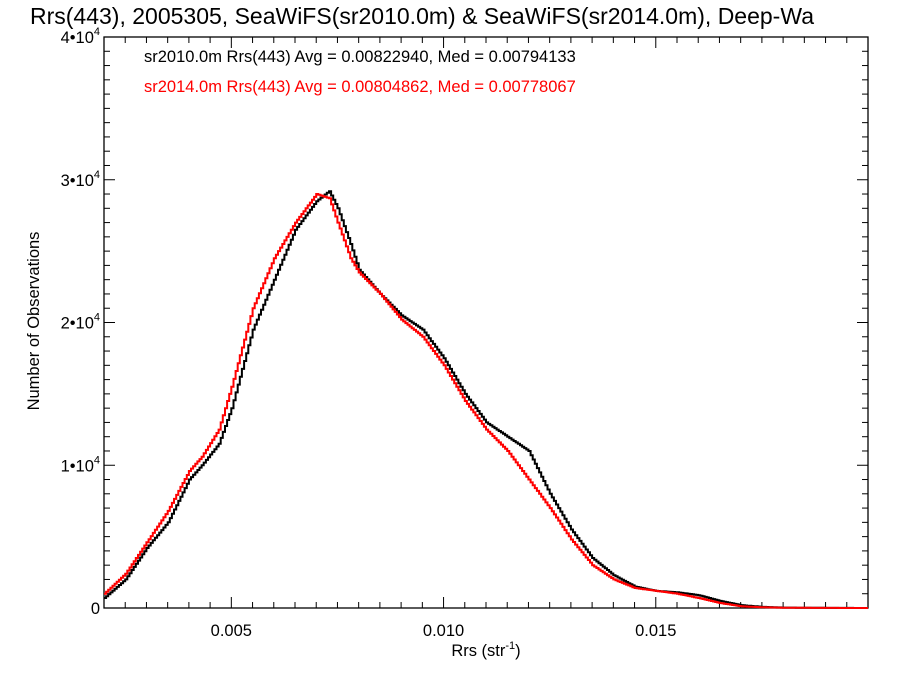 Image resolution: width=900 pixels, height=675 pixels. I want to click on x-tick-labels: 0.005 0.010 0.015, so click(444, 631).